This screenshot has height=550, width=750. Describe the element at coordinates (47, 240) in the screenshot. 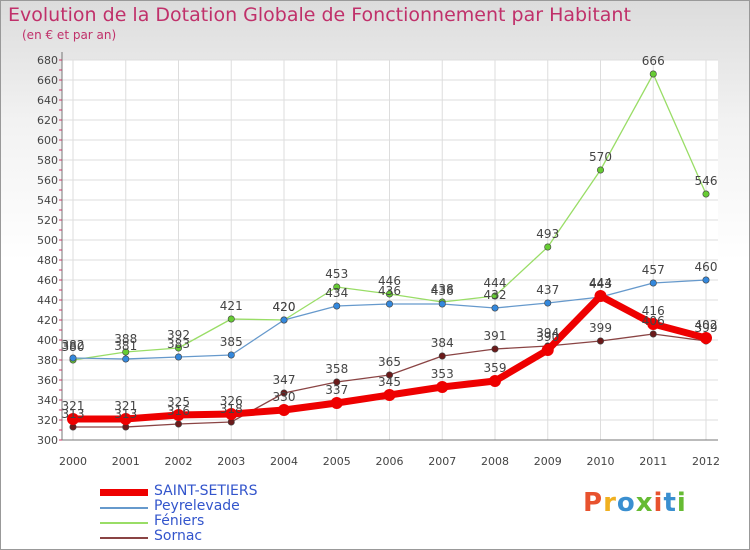

I see `y-tick-label: 500` at that location.